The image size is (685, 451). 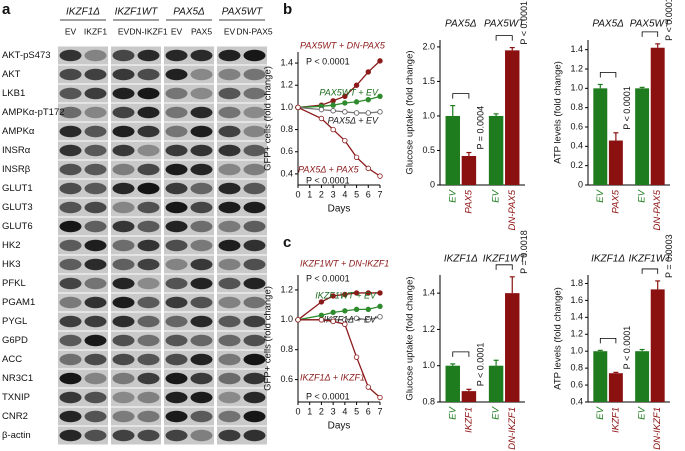 What do you see at coordinates (339, 209) in the screenshot?
I see `x-axis-label: Days` at bounding box center [339, 209].